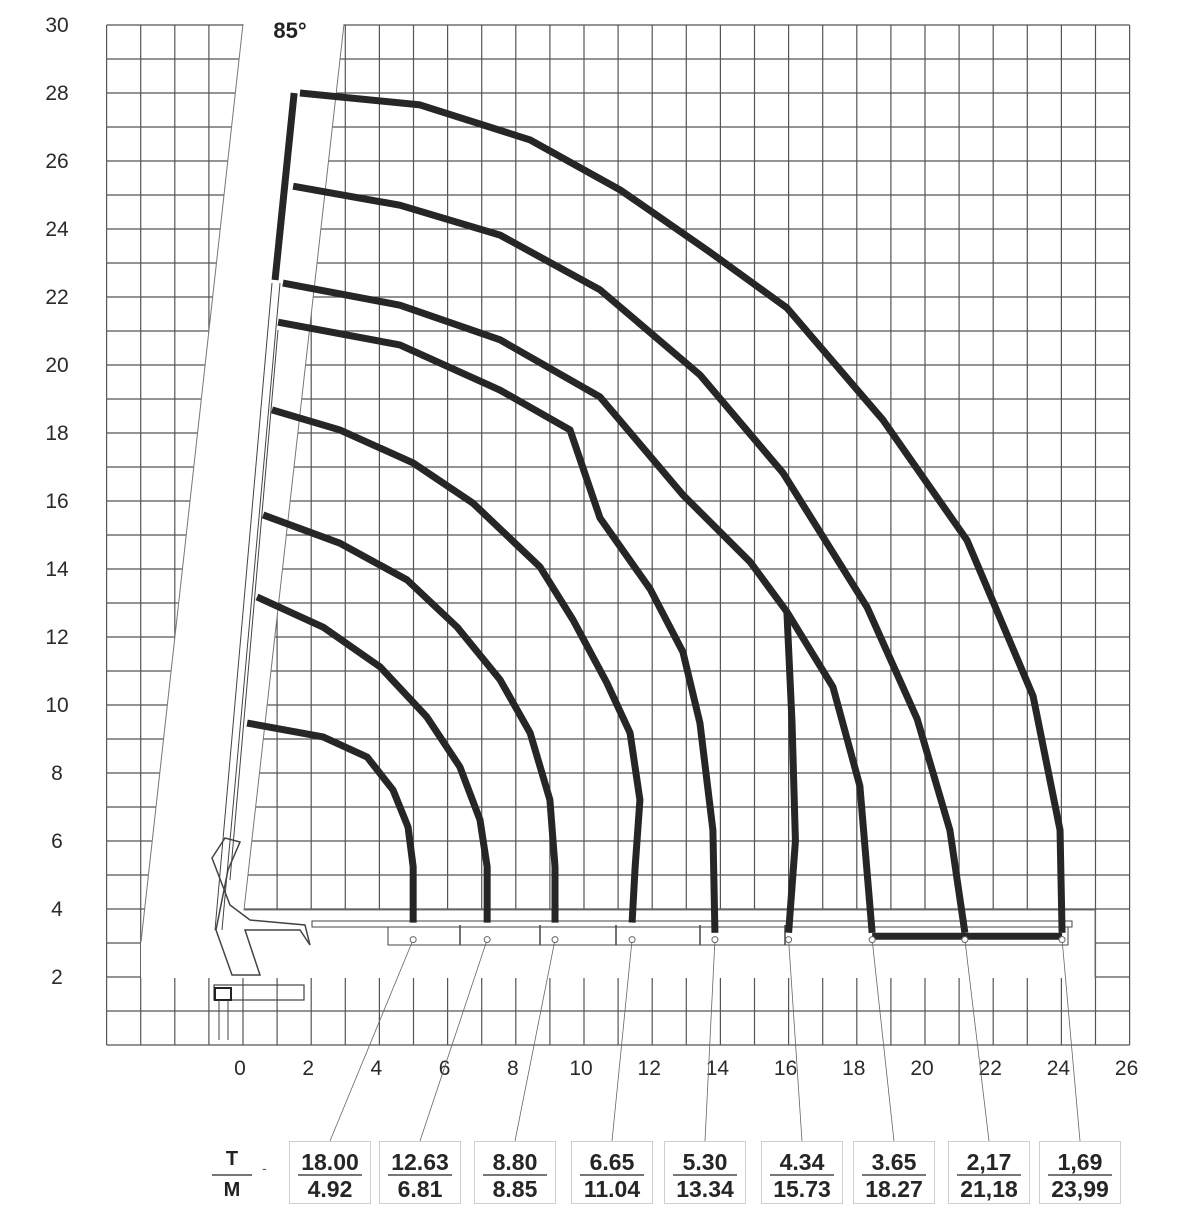 This screenshot has height=1215, width=1200. What do you see at coordinates (289, 30) in the screenshot?
I see `angle-annotation: 85°` at bounding box center [289, 30].